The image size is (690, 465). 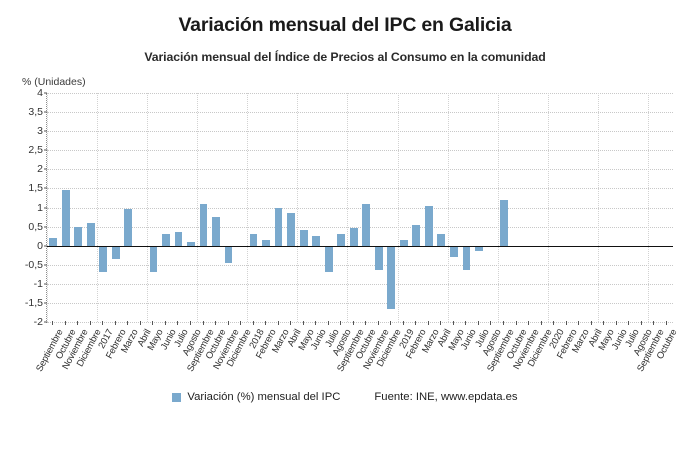 I want to click on y-tick-label: 2, so click(x=40, y=169).